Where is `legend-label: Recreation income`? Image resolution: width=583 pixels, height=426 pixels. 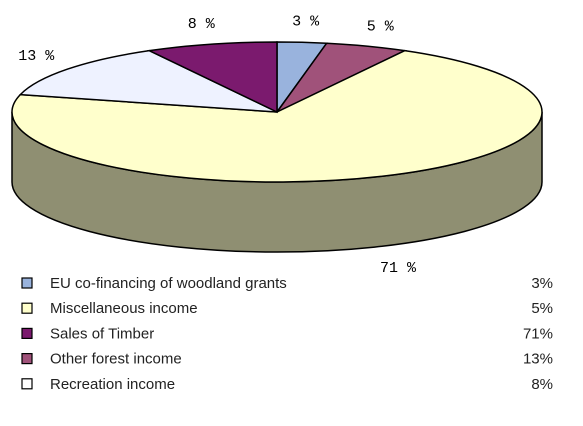 legend-label: Recreation income is located at coordinates (112, 384).